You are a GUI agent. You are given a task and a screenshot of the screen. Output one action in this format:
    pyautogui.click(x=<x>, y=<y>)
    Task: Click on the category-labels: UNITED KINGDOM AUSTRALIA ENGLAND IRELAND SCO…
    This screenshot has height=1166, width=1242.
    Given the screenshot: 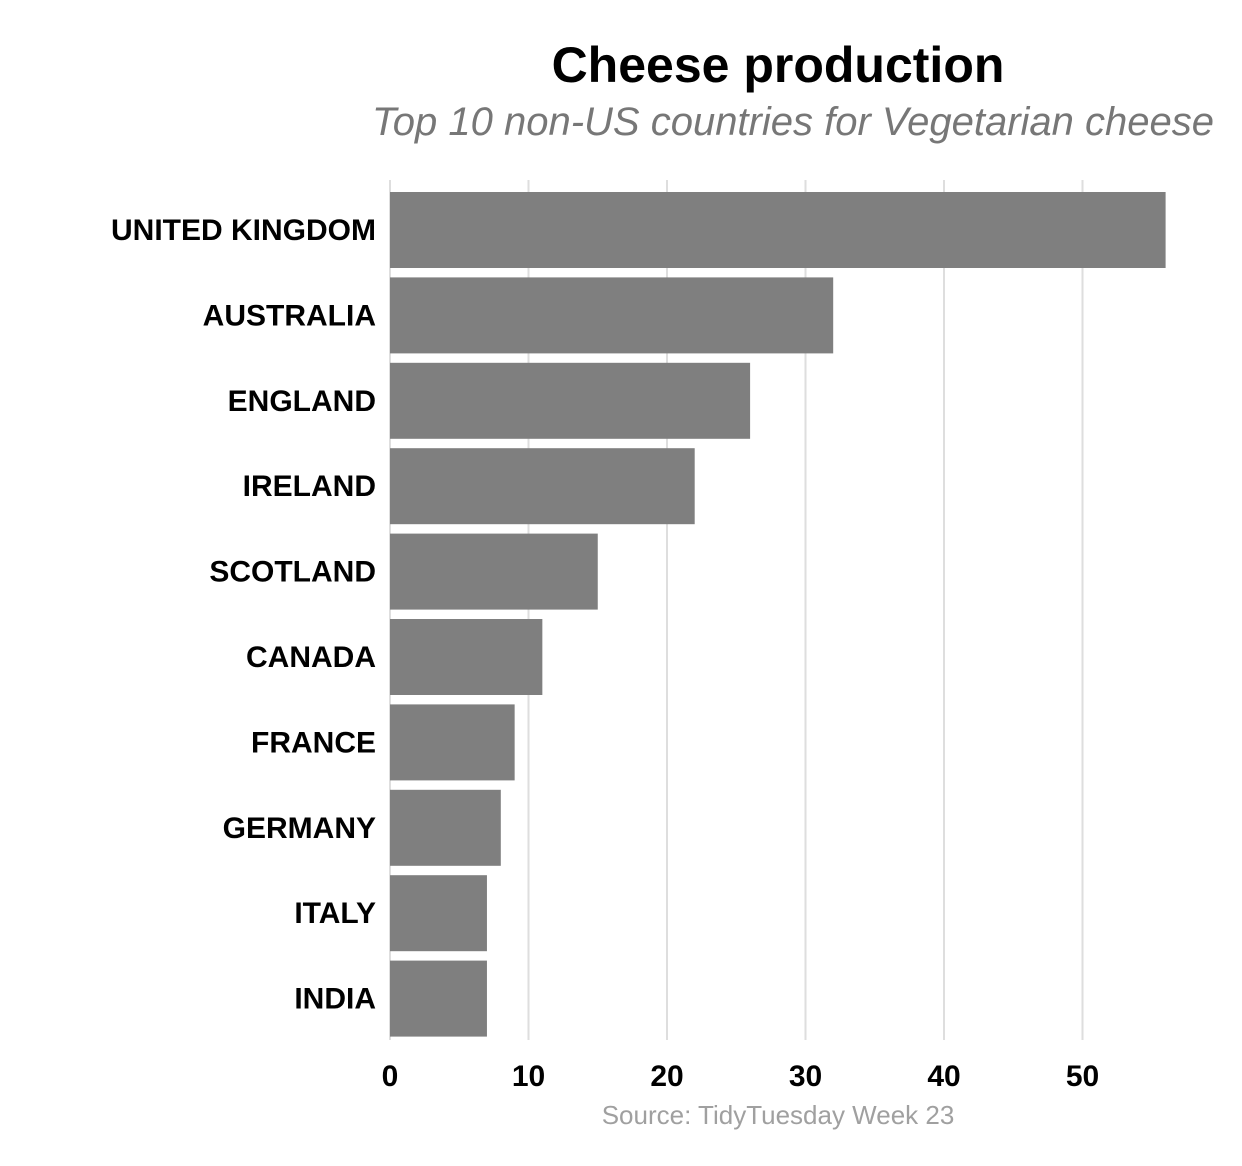 What is the action you would take?
    pyautogui.click(x=243, y=615)
    